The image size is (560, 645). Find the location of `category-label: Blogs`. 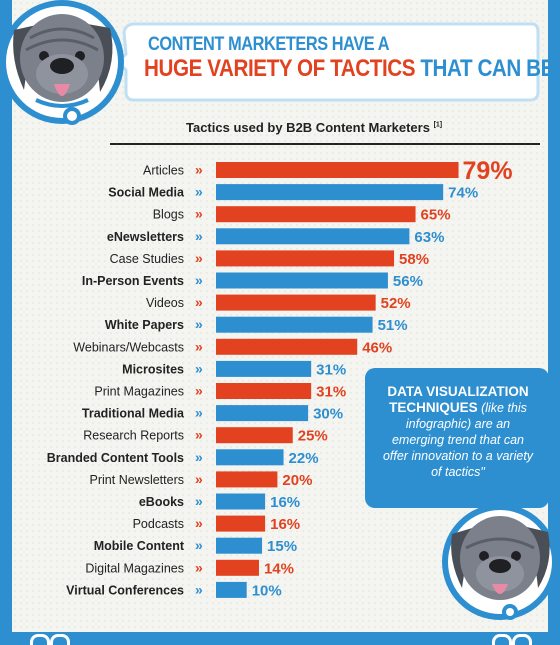

category-label: Blogs is located at coordinates (168, 215).